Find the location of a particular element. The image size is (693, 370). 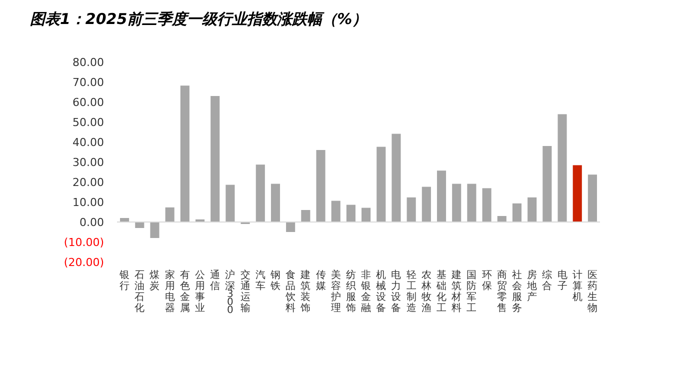

x-tick-label: 电子 is located at coordinates (562, 280).